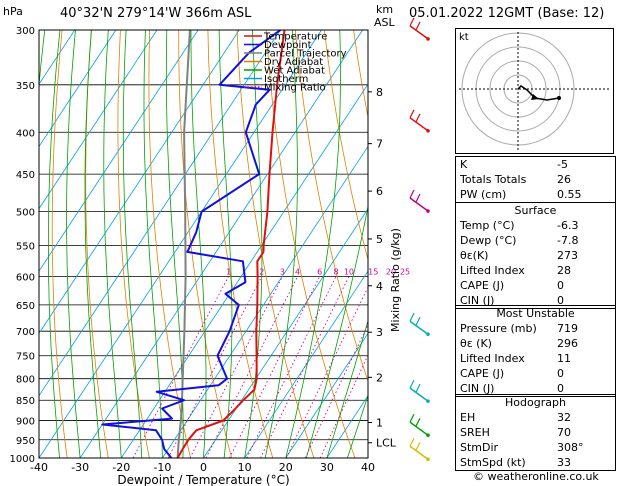 The height and width of the screenshot is (486, 629). I want to click on pressure-tick-label: 300, so click(25, 31).